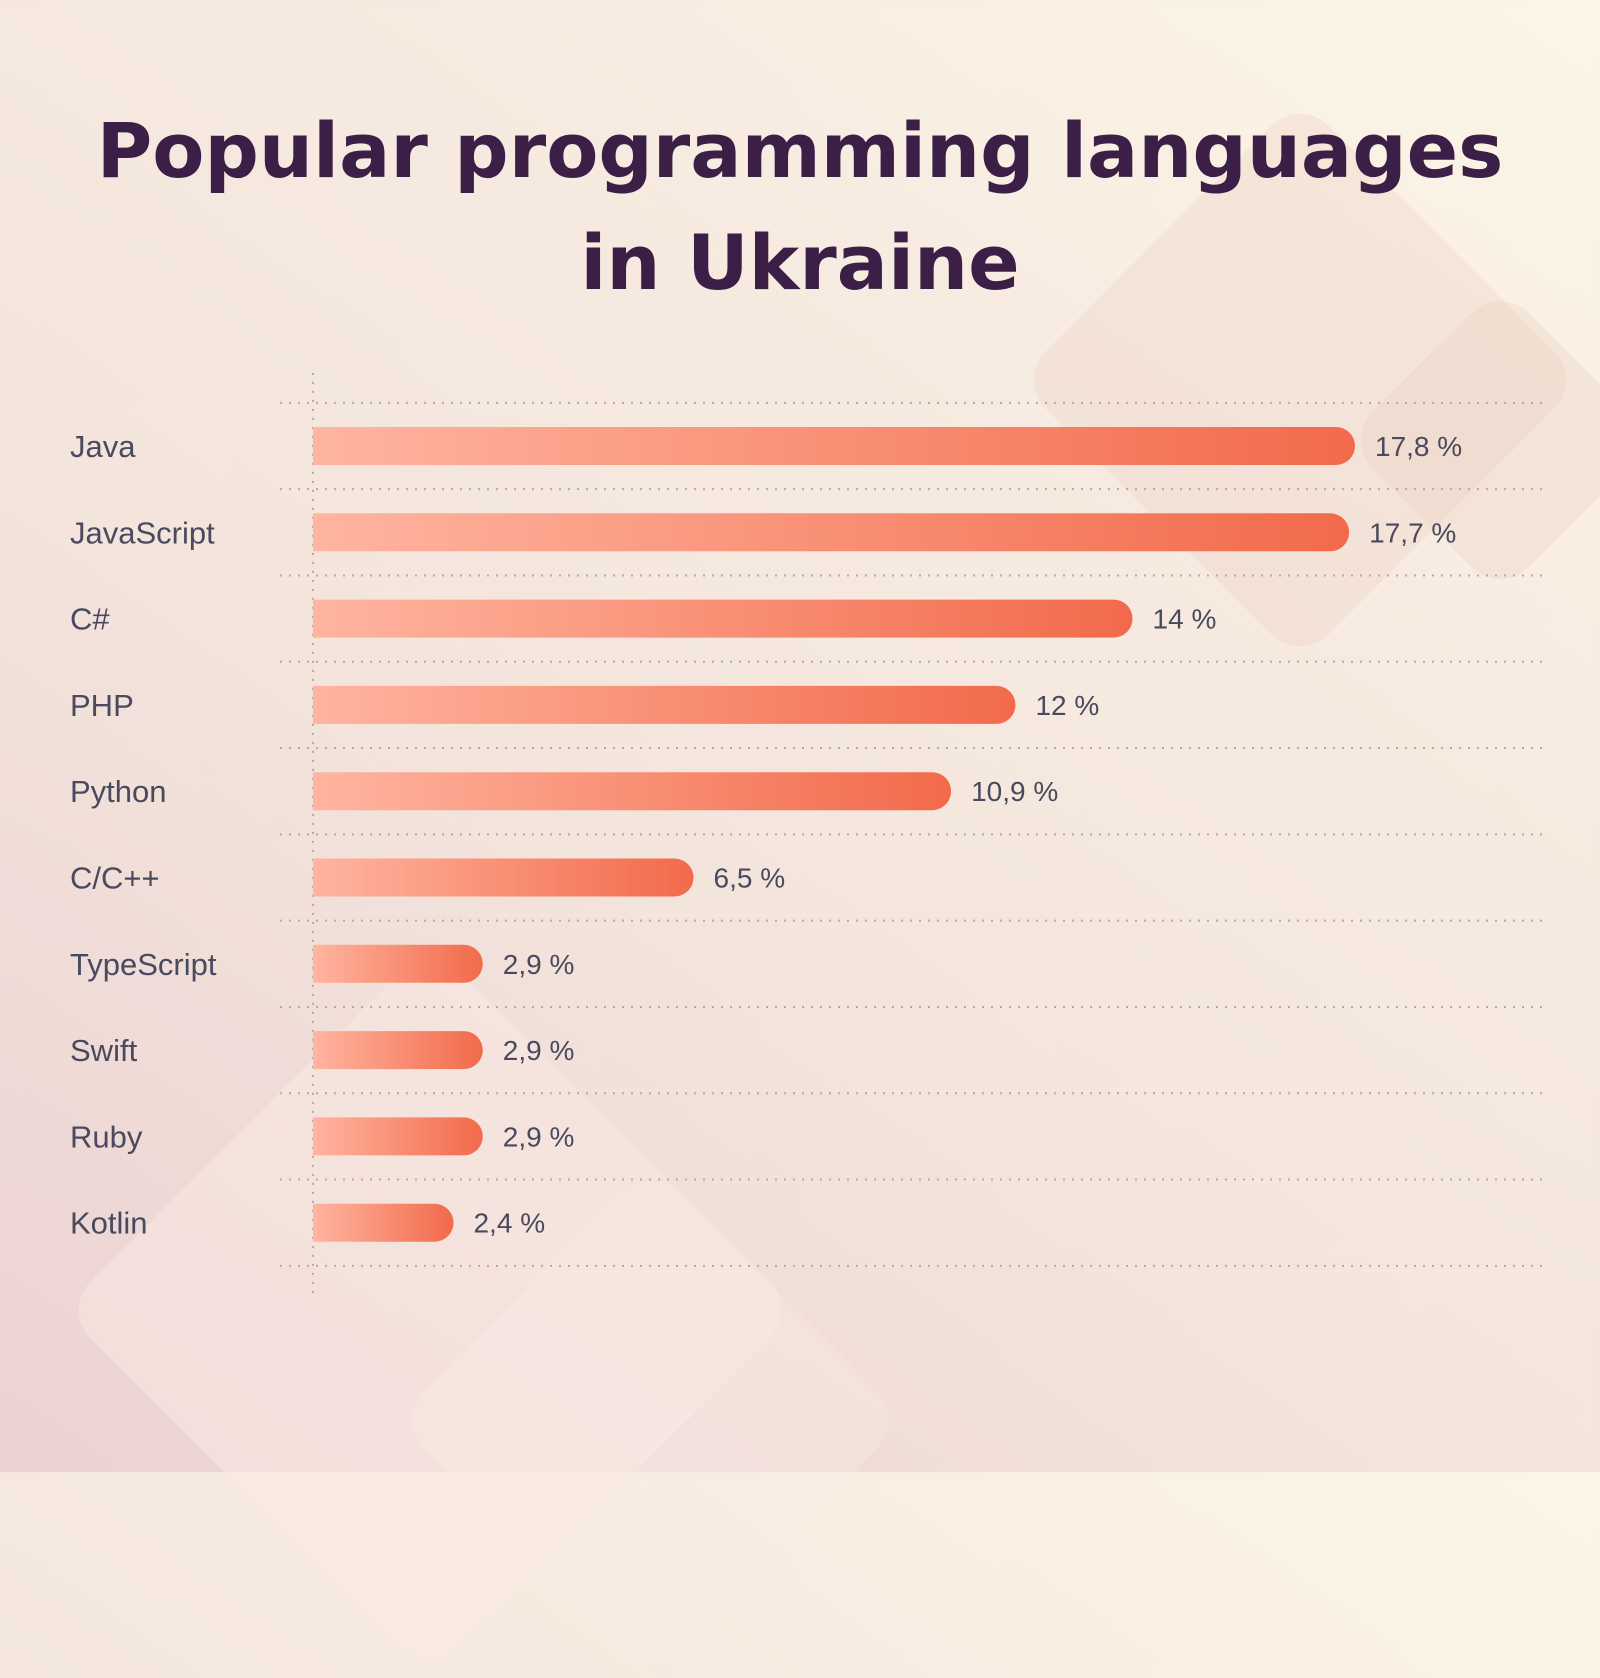 The image size is (1600, 1678). I want to click on value-label: 6,5 %, so click(750, 878).